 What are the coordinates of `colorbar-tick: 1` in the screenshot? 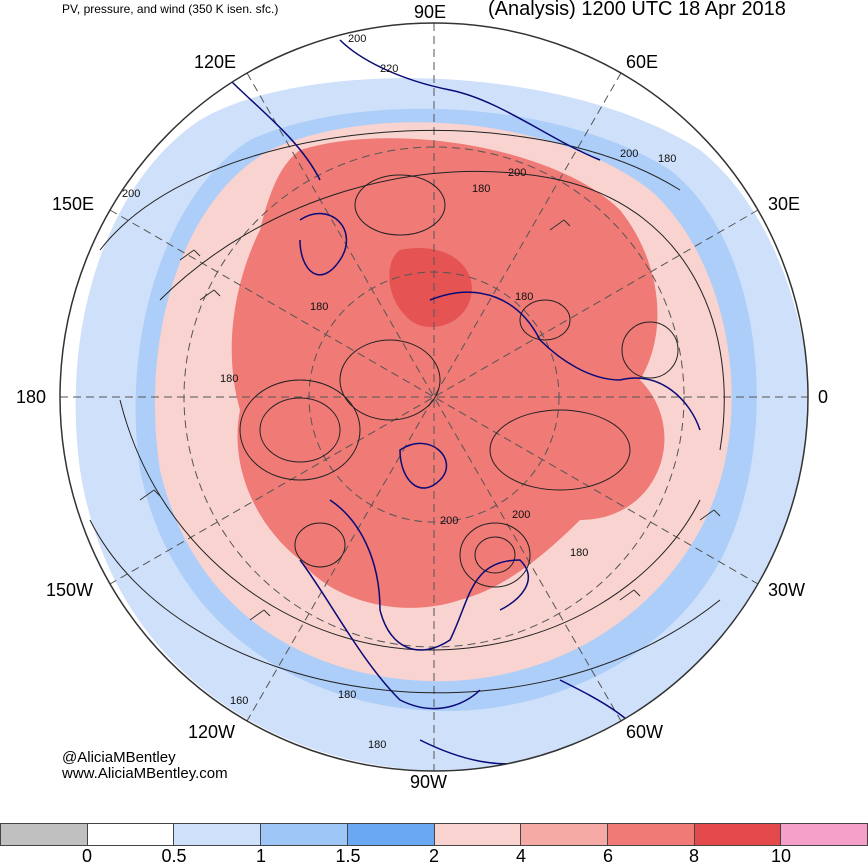 It's located at (261, 856).